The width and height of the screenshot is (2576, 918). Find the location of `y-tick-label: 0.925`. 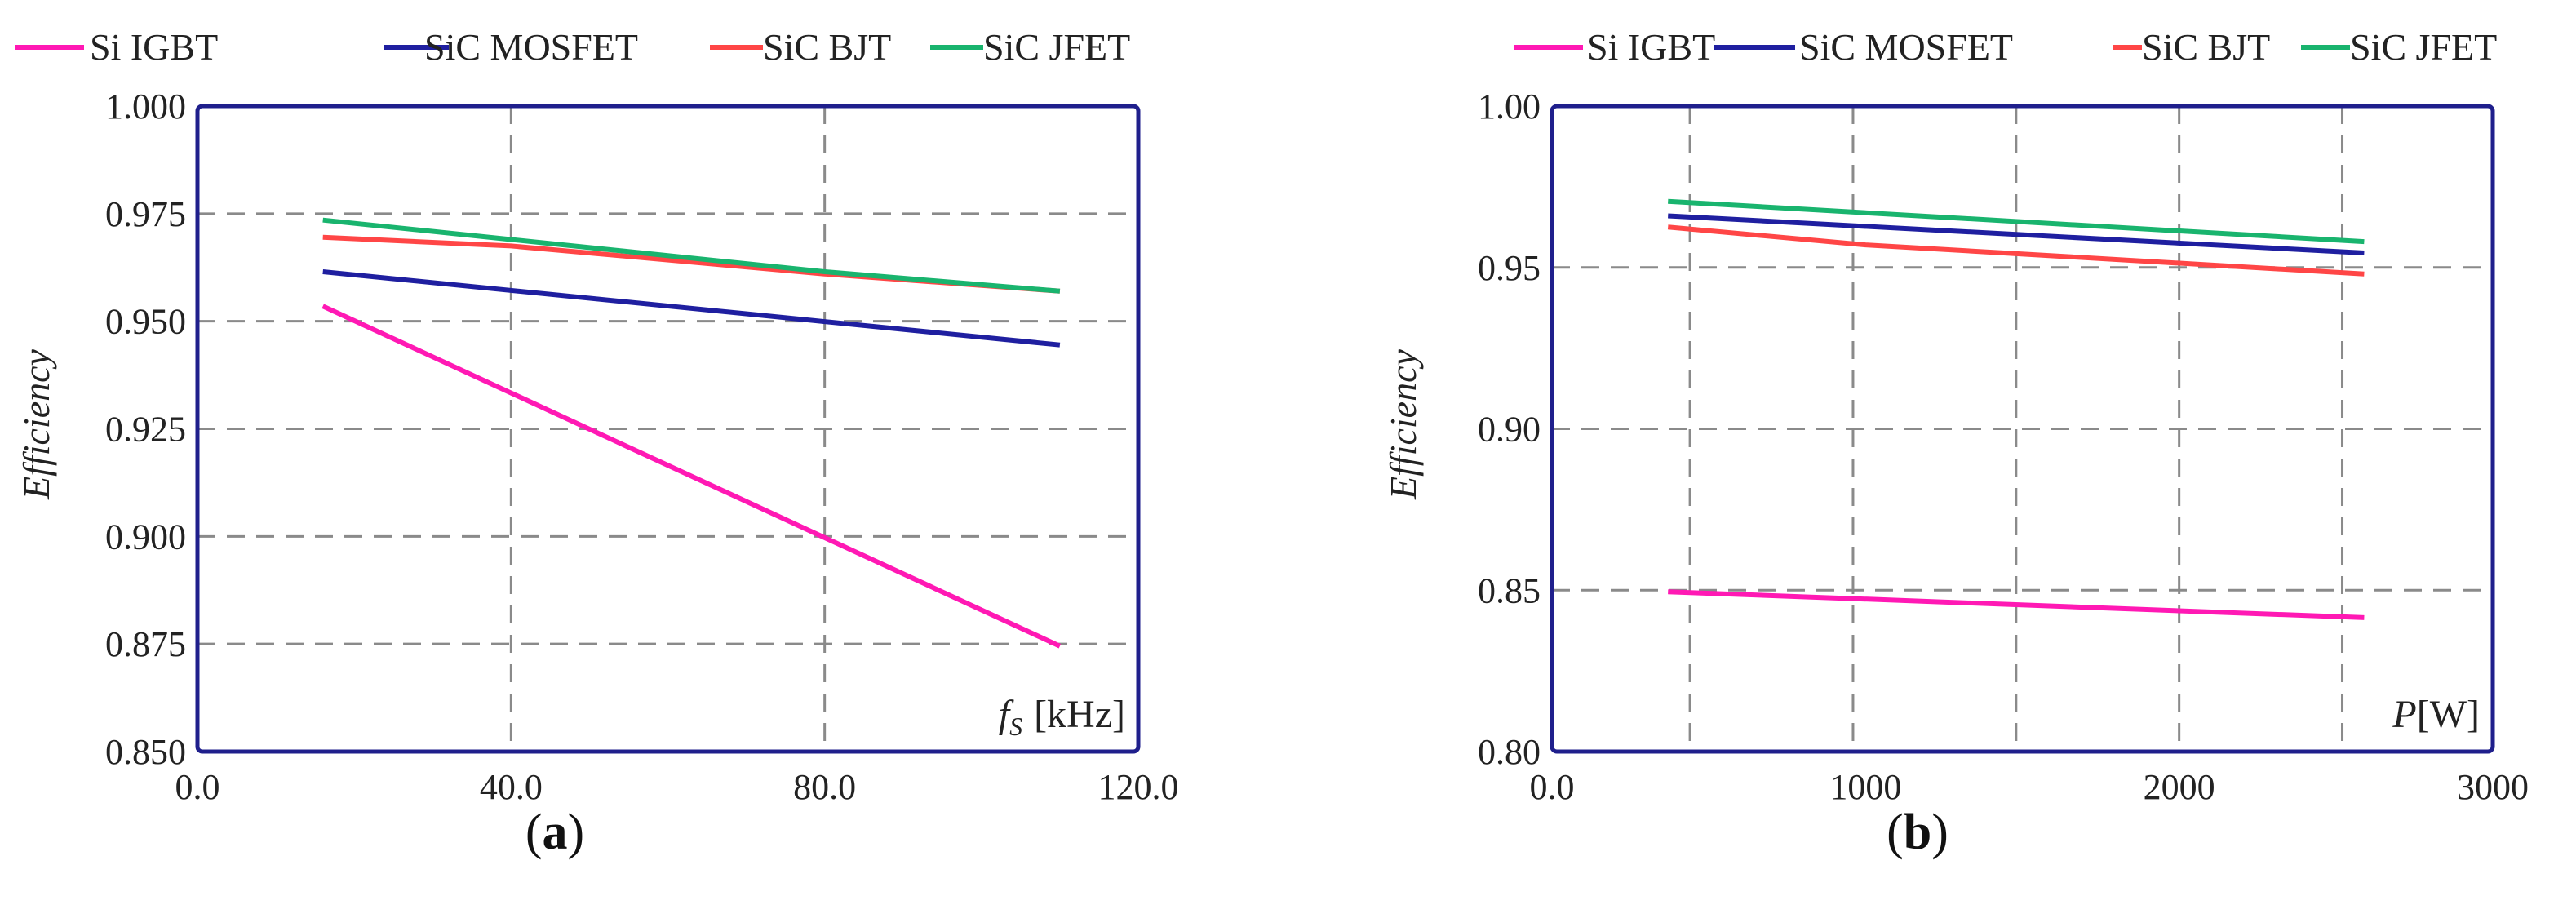

y-tick-label: 0.925 is located at coordinates (145, 430).